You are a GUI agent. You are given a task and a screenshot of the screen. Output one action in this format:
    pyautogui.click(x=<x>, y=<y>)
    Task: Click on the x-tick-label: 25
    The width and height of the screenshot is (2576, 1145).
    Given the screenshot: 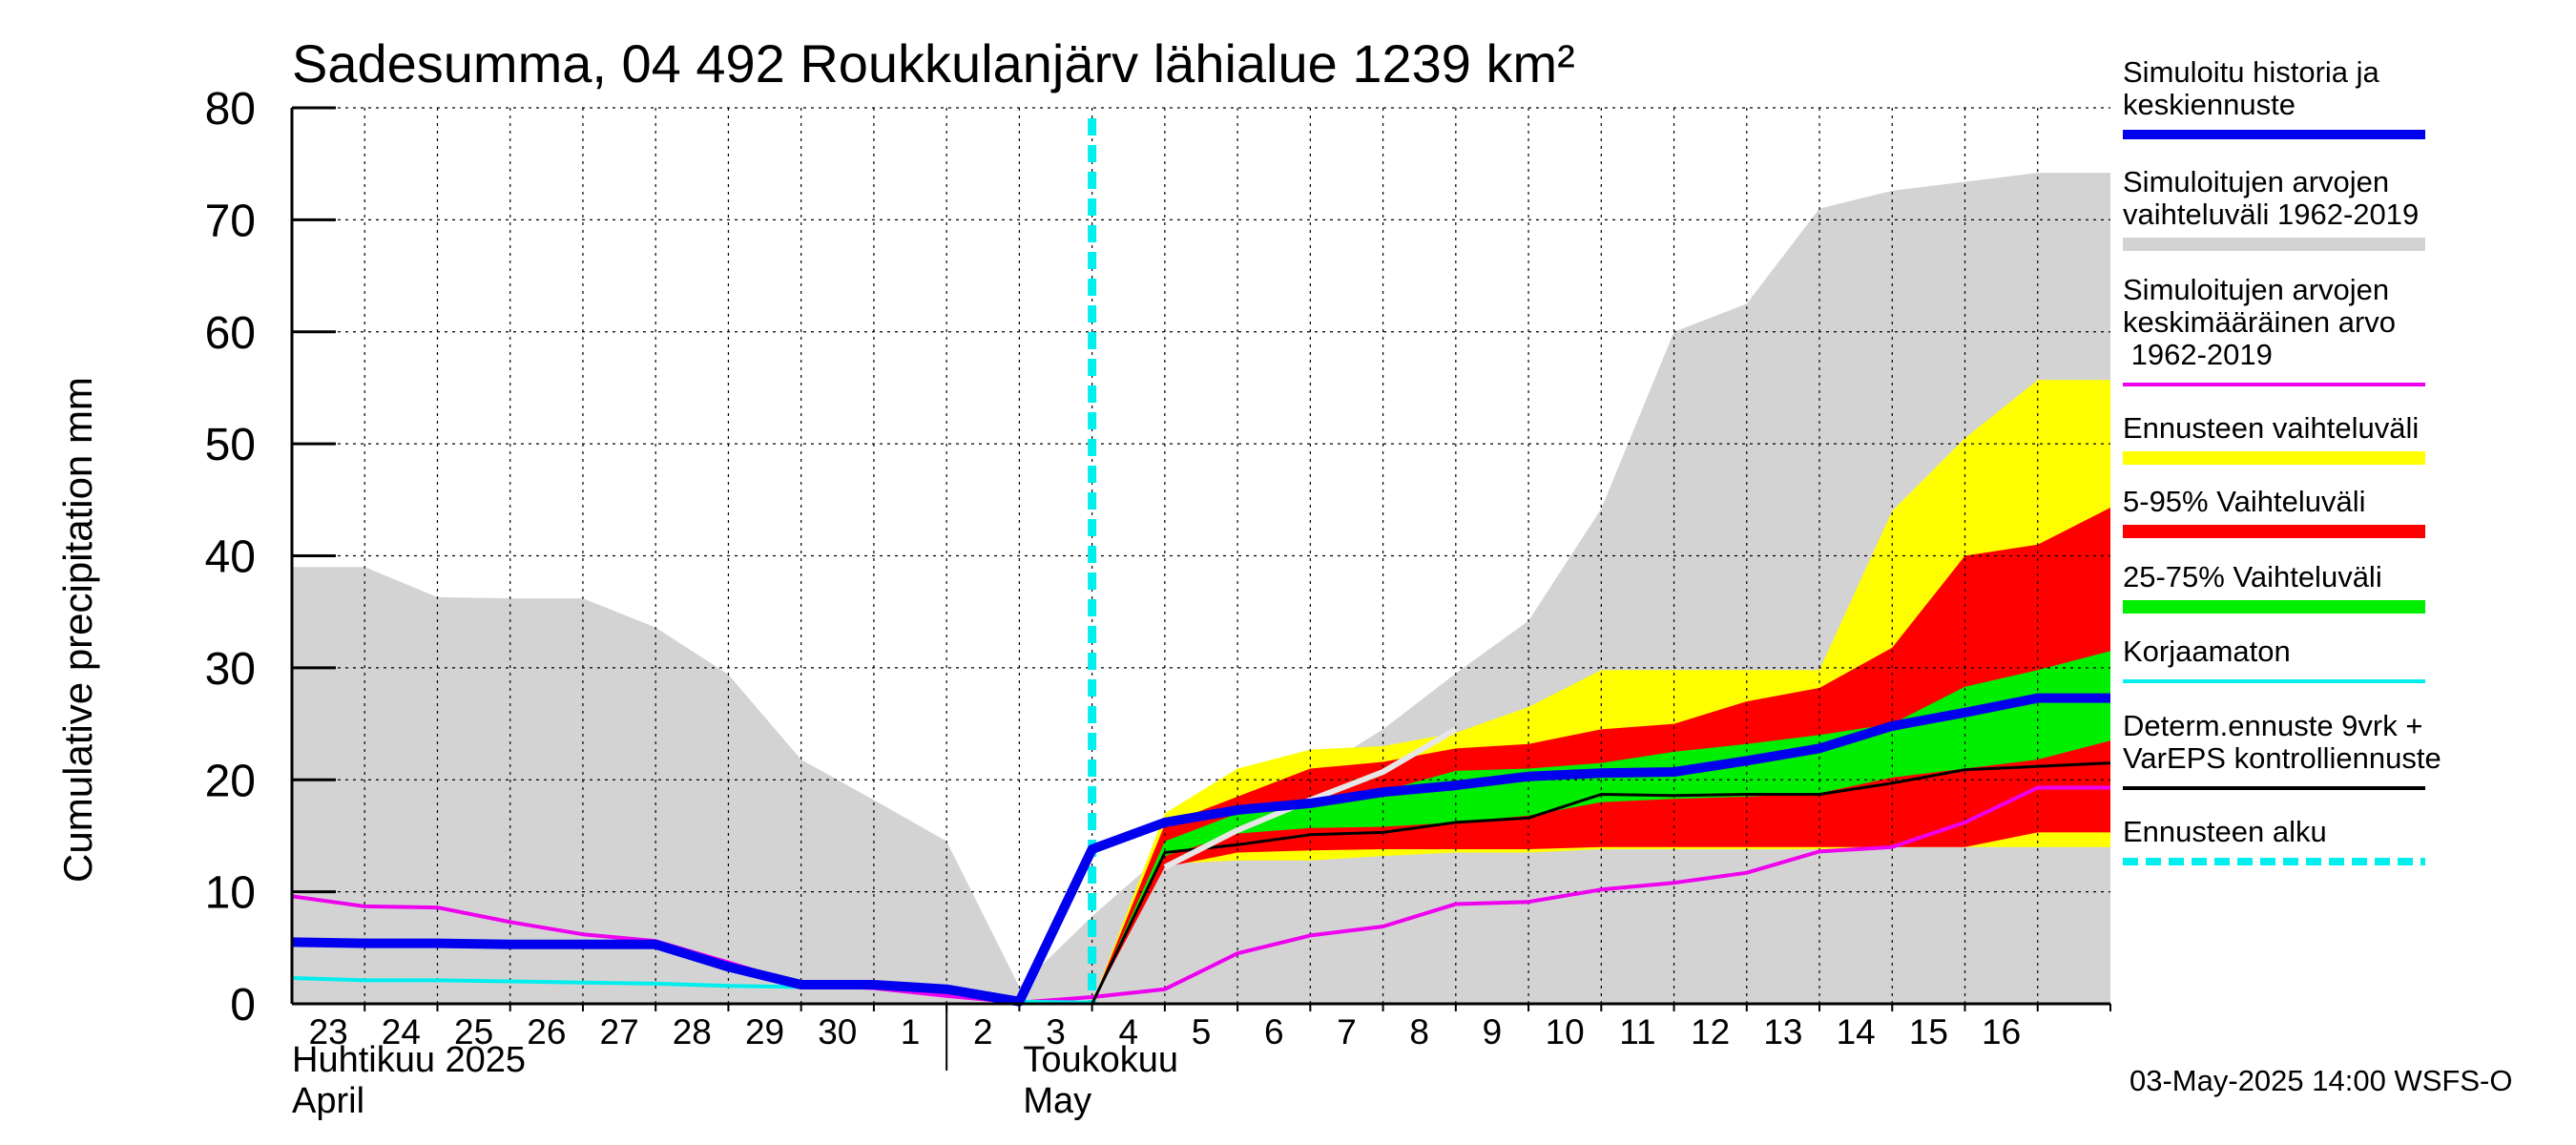 What is the action you would take?
    pyautogui.click(x=473, y=1031)
    